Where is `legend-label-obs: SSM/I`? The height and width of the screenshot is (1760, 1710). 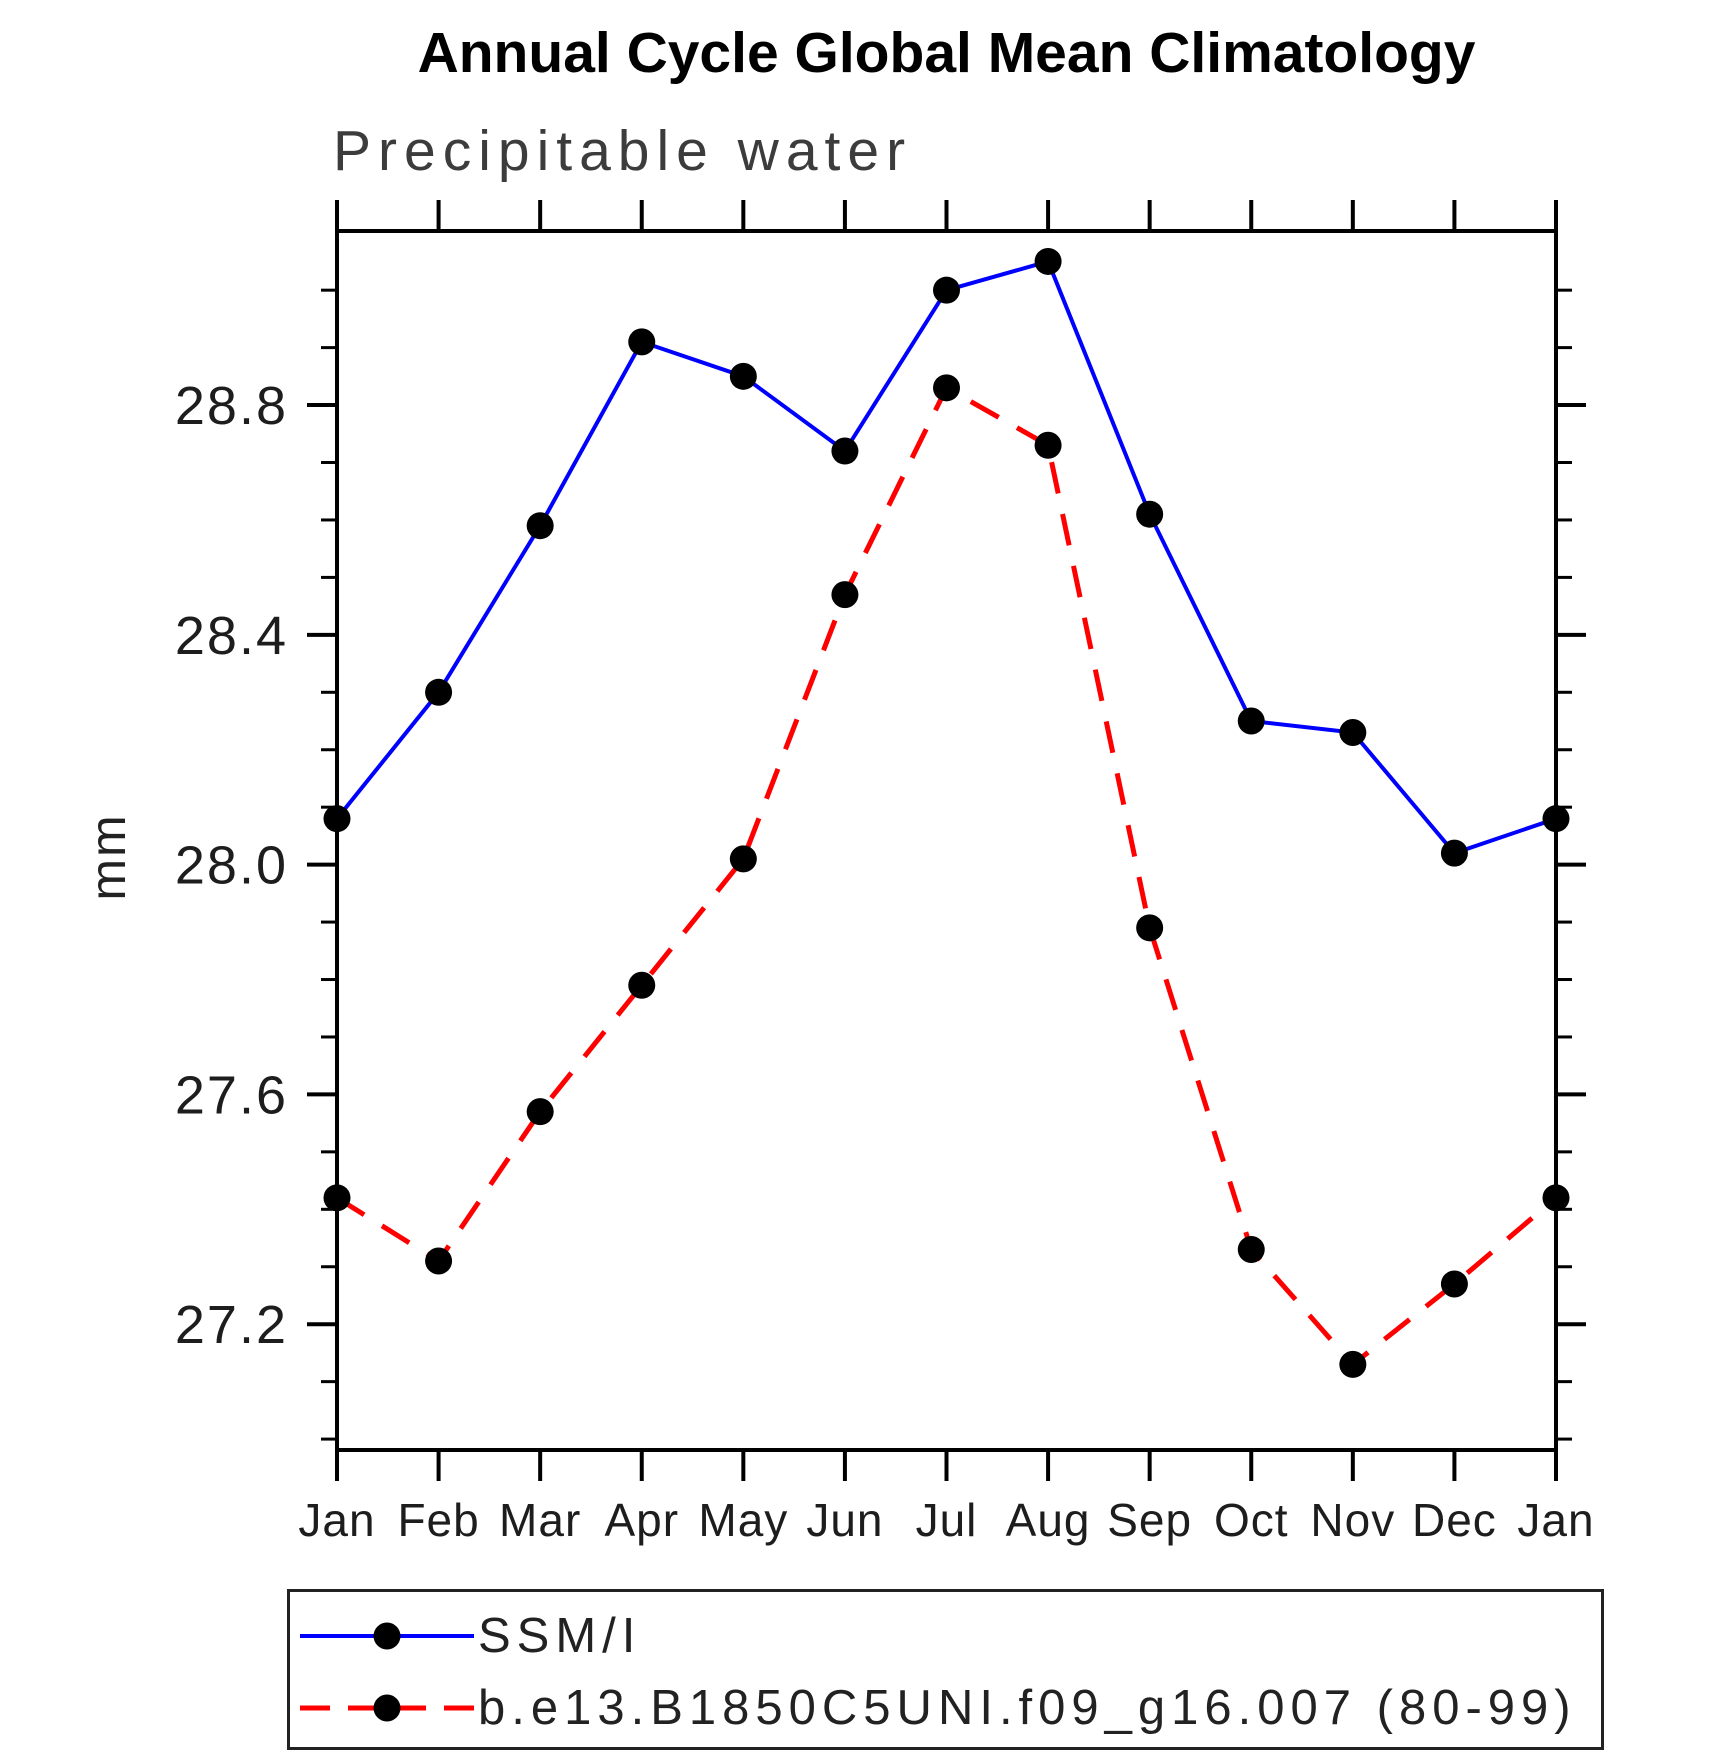 legend-label-obs: SSM/I is located at coordinates (560, 1636).